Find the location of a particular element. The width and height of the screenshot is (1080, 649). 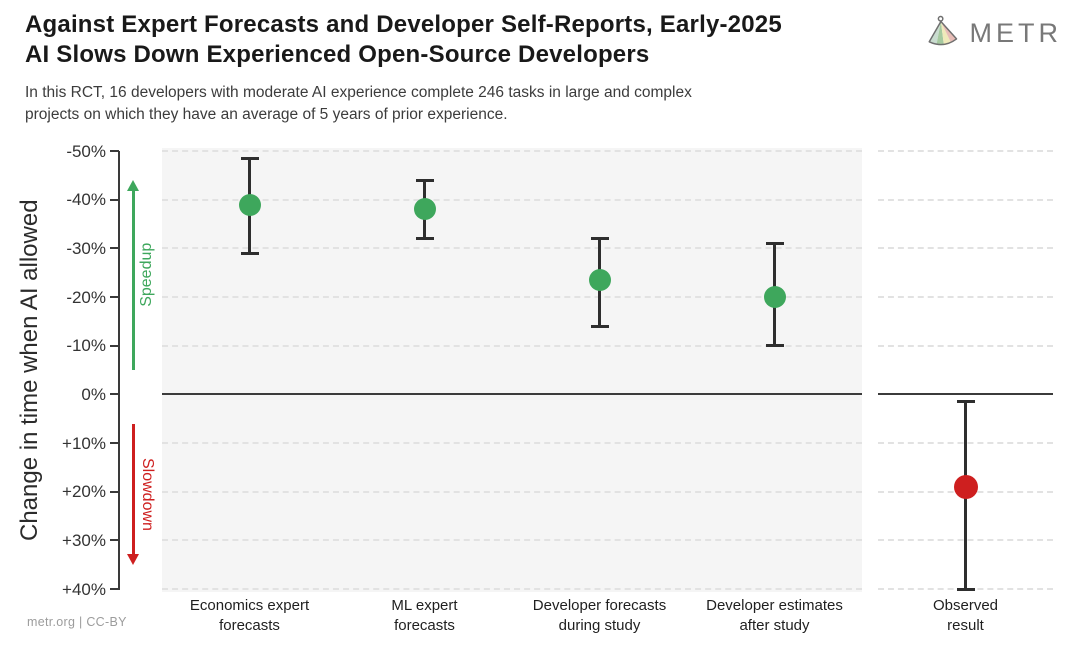

y-tick-label: -40% is located at coordinates (86, 200).